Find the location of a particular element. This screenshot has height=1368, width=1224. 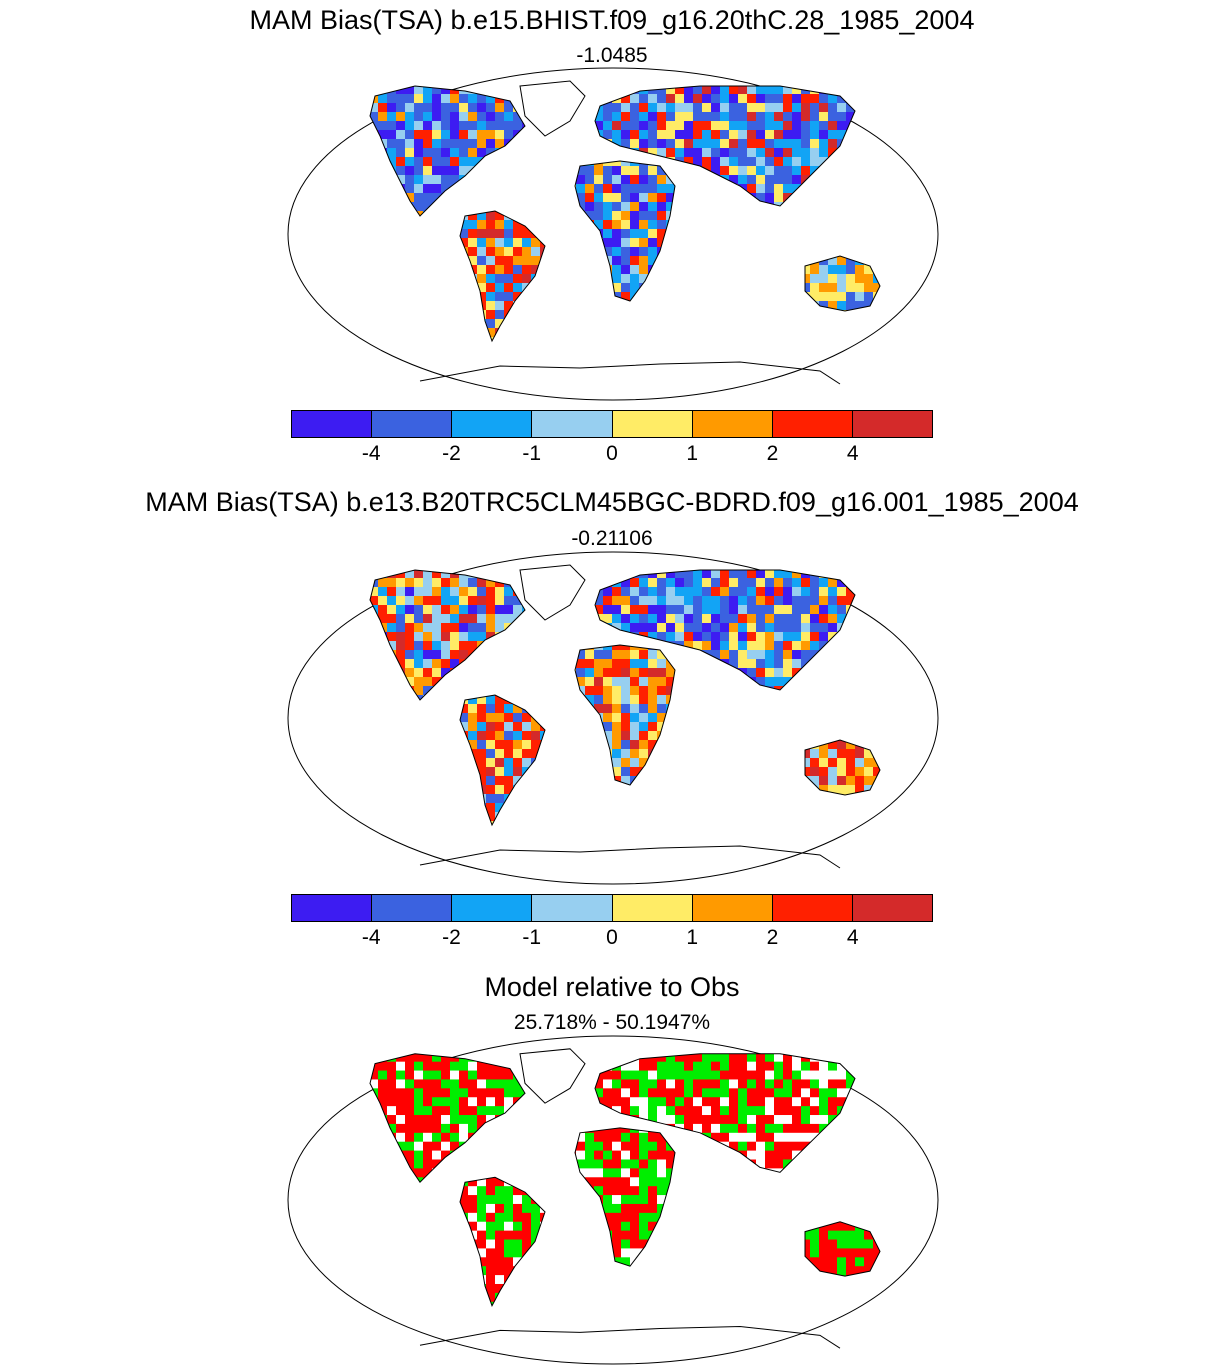

panel-2-colorbar-ticks: -4 -2 -1 0 1 2 4 is located at coordinates (612, 939).